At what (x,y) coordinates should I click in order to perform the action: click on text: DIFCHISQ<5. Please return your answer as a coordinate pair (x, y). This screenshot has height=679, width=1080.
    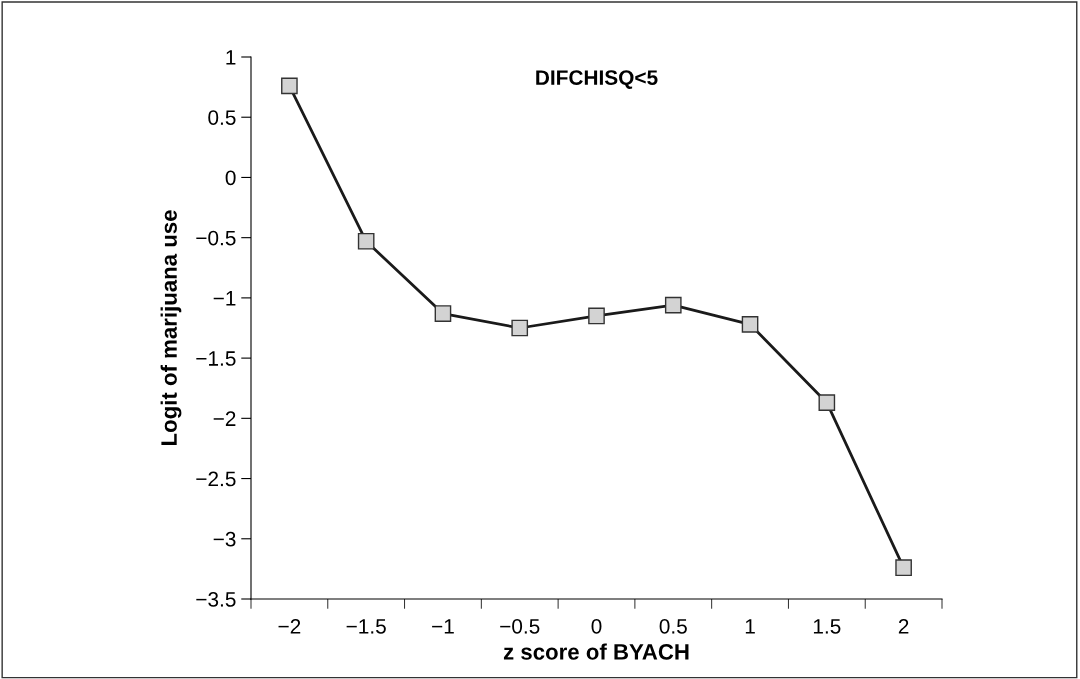
    Looking at the image, I should click on (597, 79).